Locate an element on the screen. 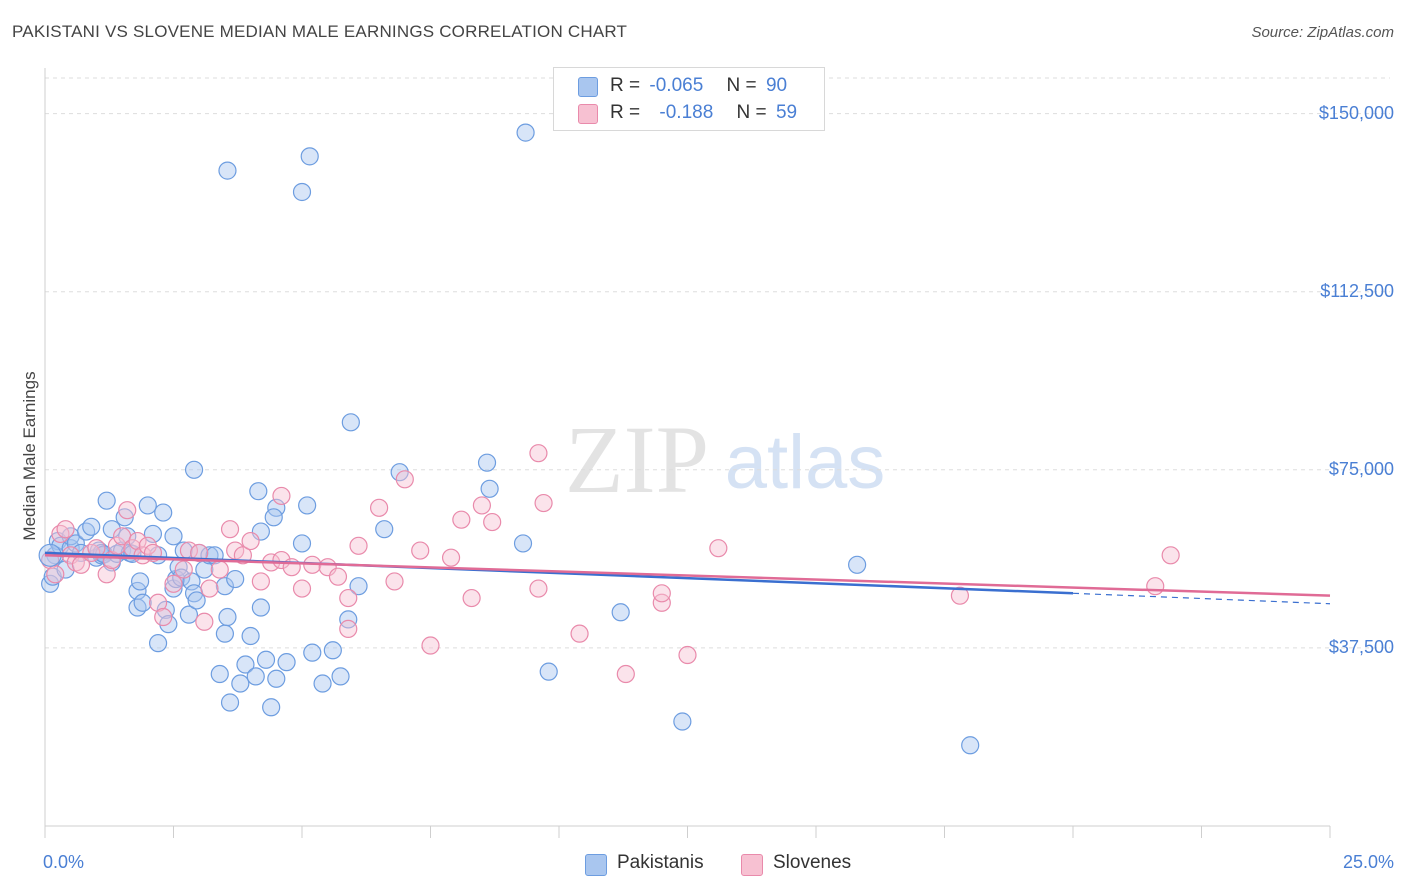 The width and height of the screenshot is (1406, 892). legend-swatch-pakistanis is located at coordinates (588, 87).